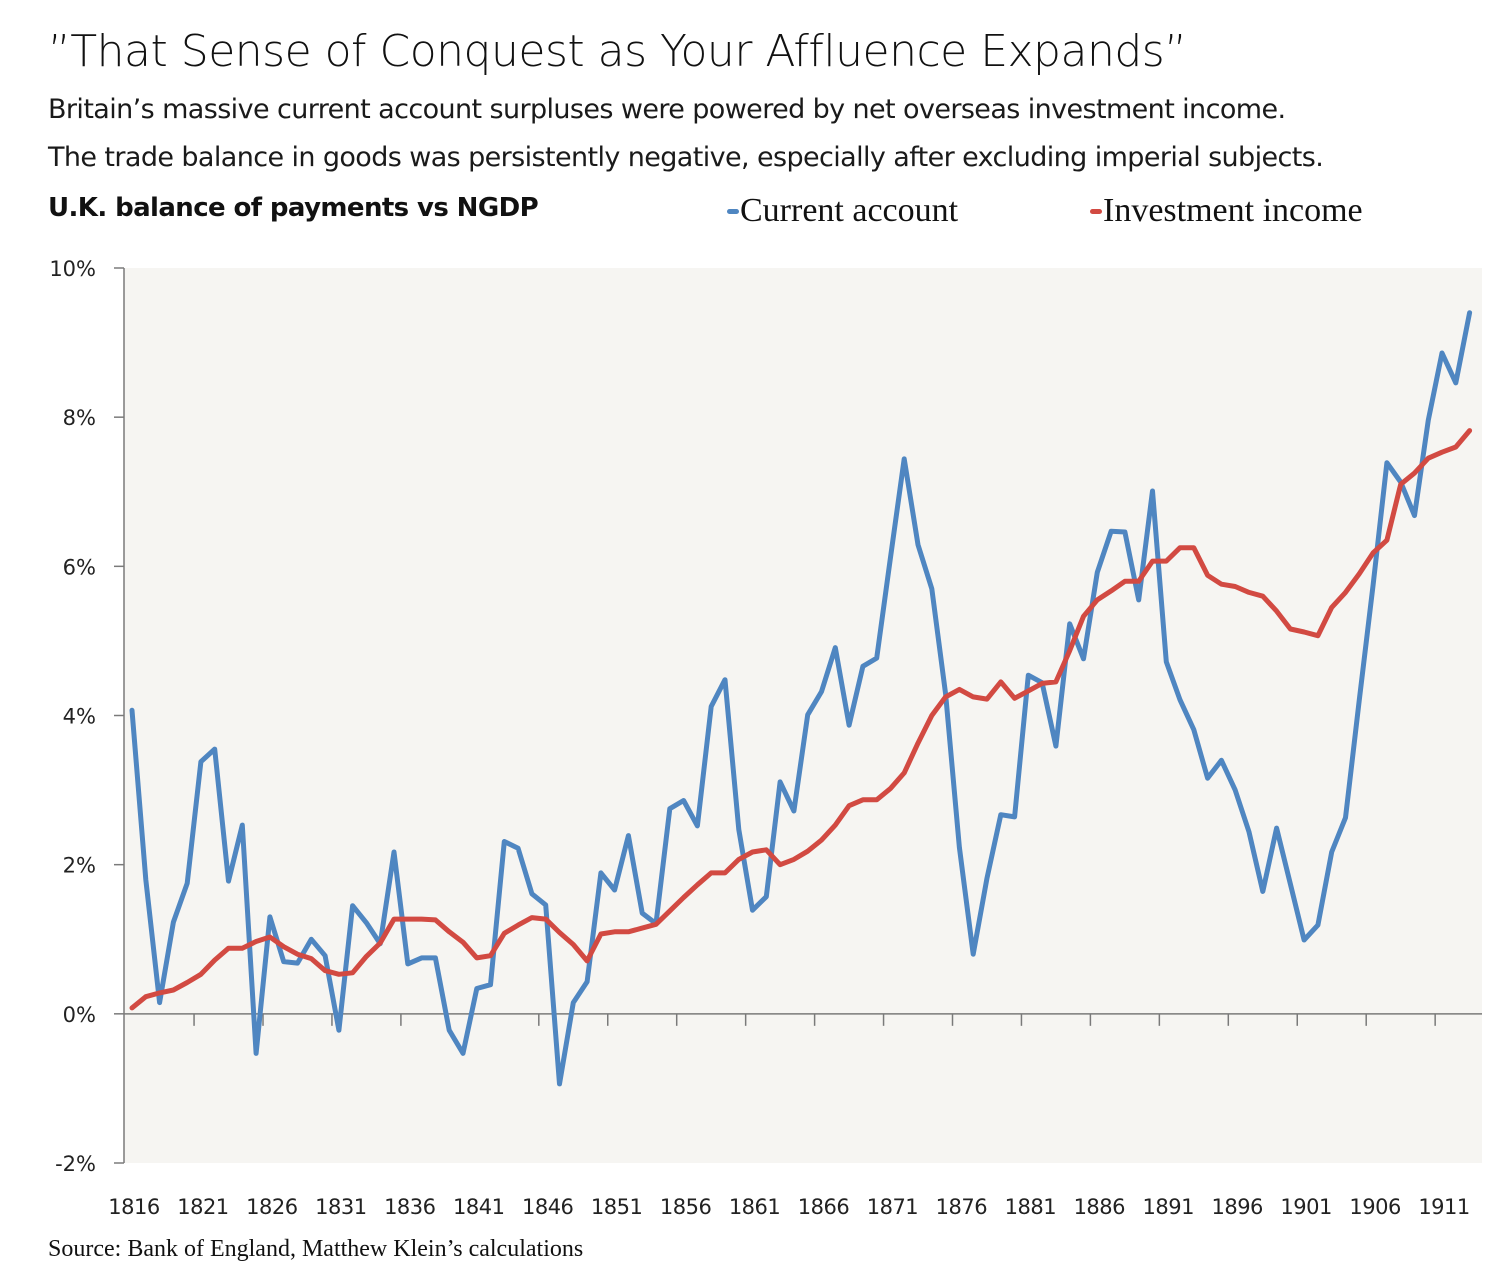  Describe the element at coordinates (79, 1015) in the screenshot. I see `y-tick-label: 0%` at that location.